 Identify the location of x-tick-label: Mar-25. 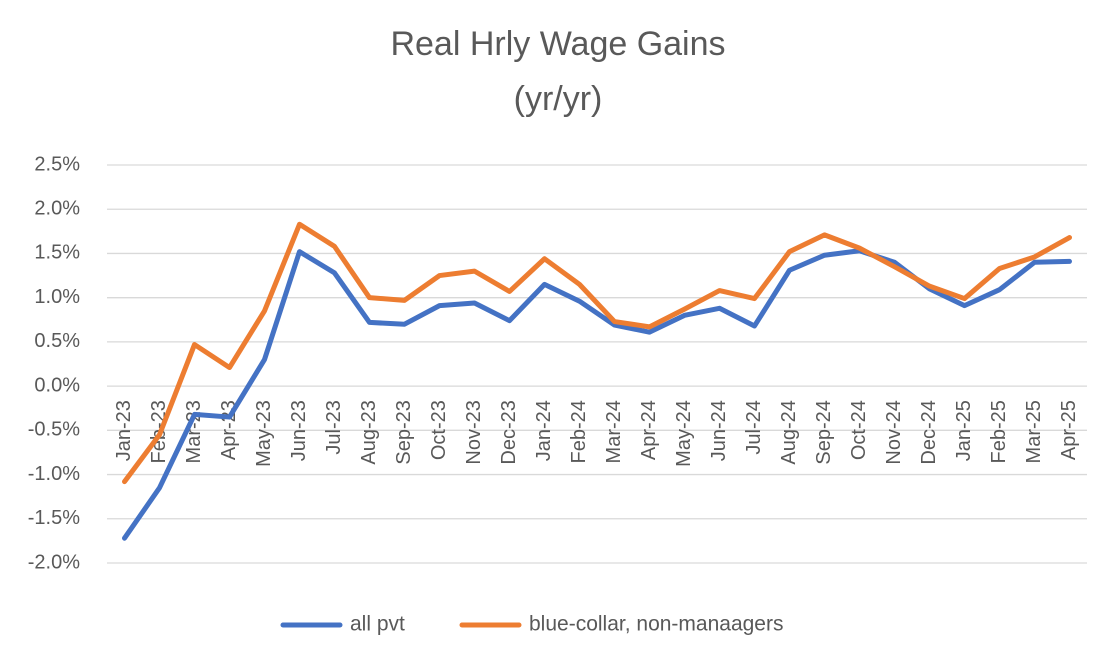
(1034, 431).